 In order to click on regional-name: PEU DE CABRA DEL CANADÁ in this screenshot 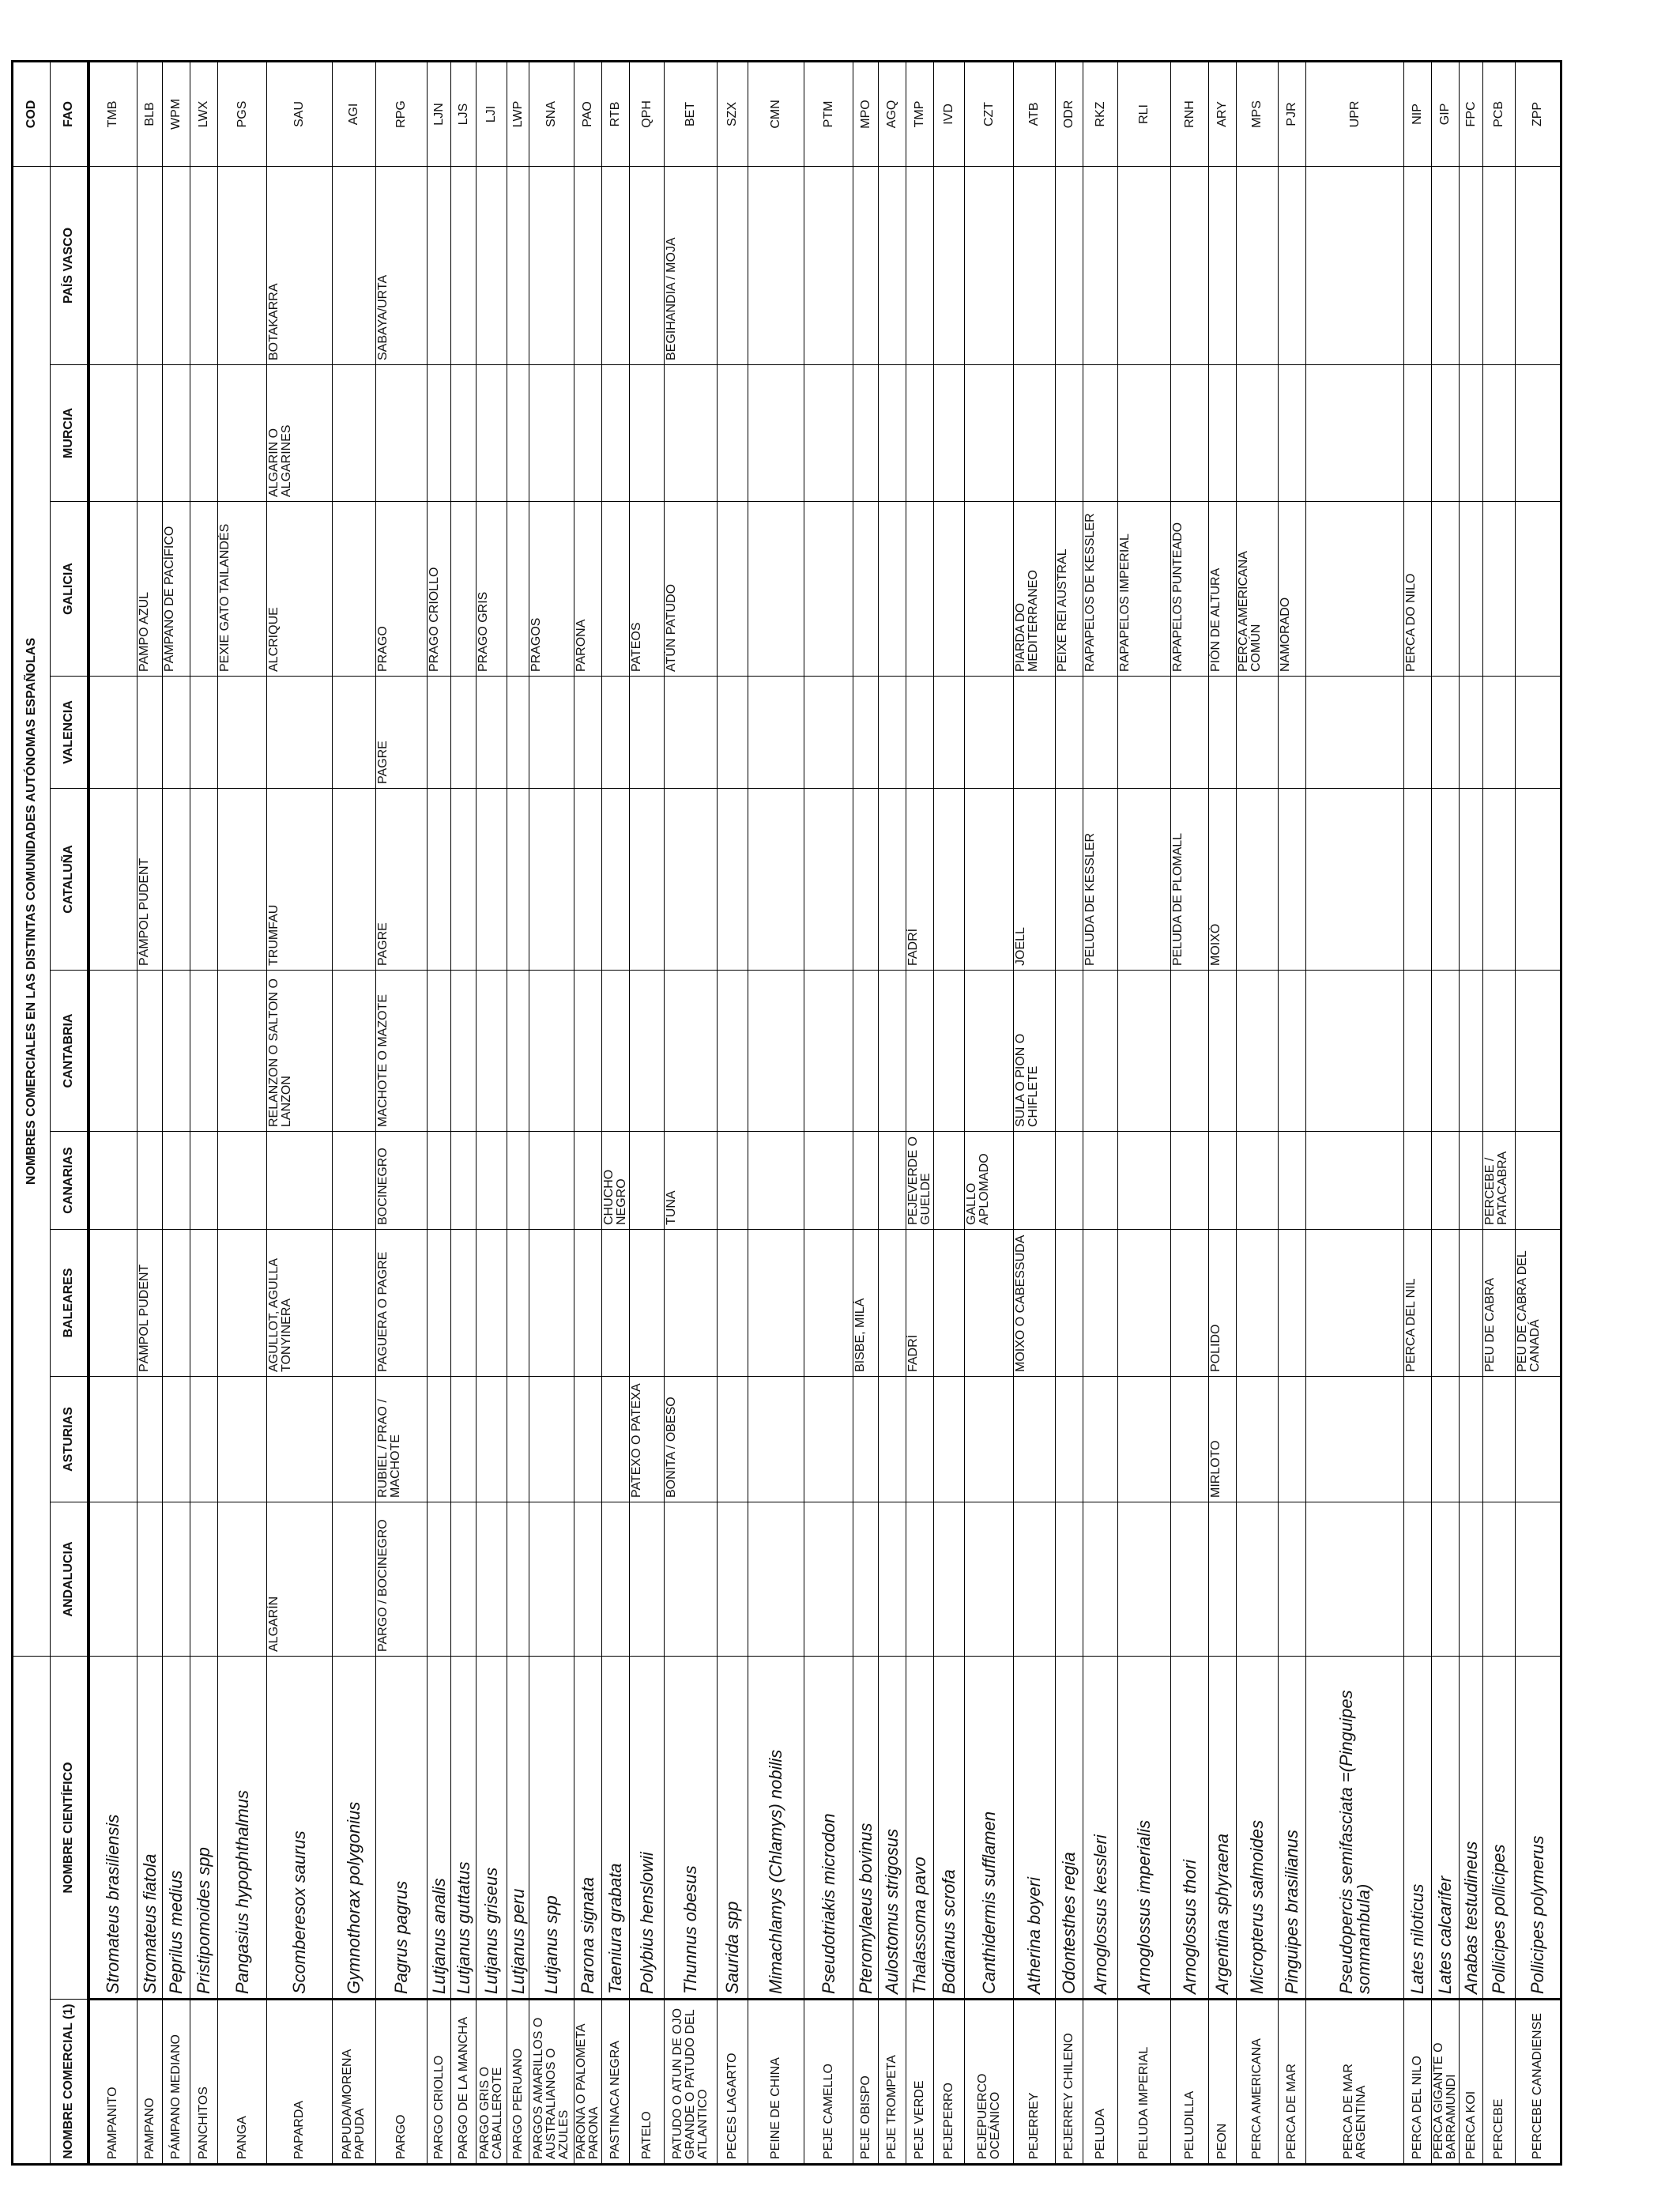, I will do `click(1538, 1303)`.